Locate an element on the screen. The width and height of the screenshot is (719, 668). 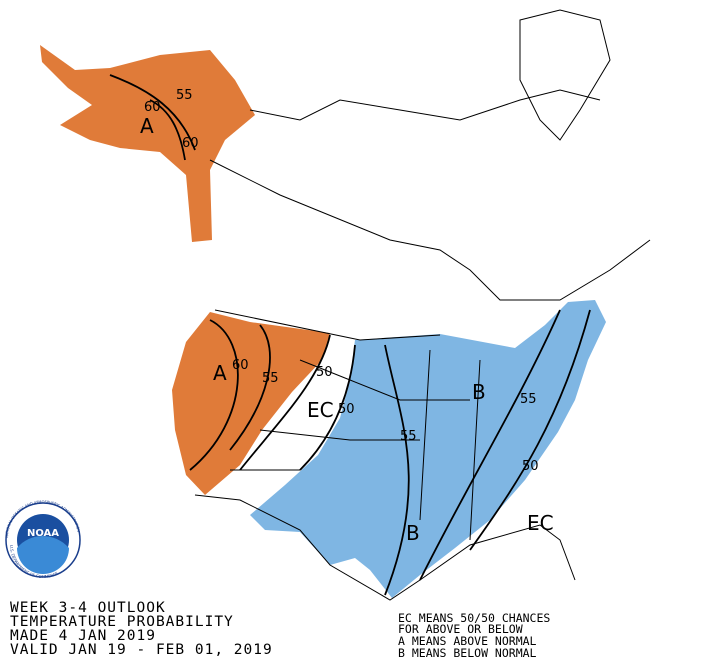
above-region-alaska is located at coordinates (147, 143).